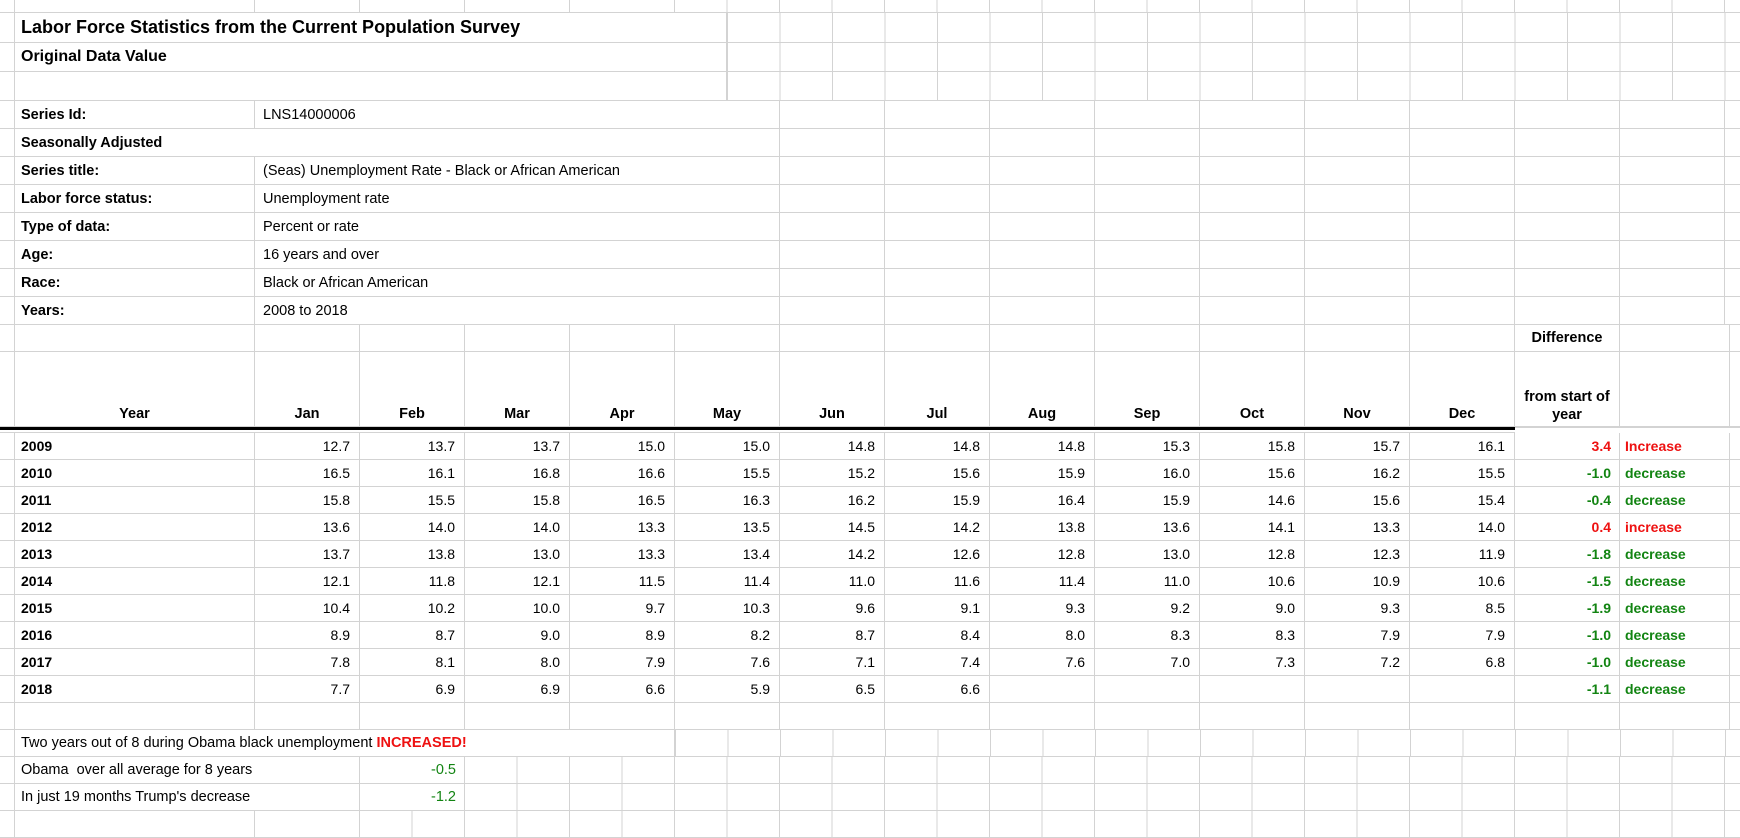 This screenshot has height=838, width=1740. What do you see at coordinates (135, 554) in the screenshot?
I see `year-cell: 2013` at bounding box center [135, 554].